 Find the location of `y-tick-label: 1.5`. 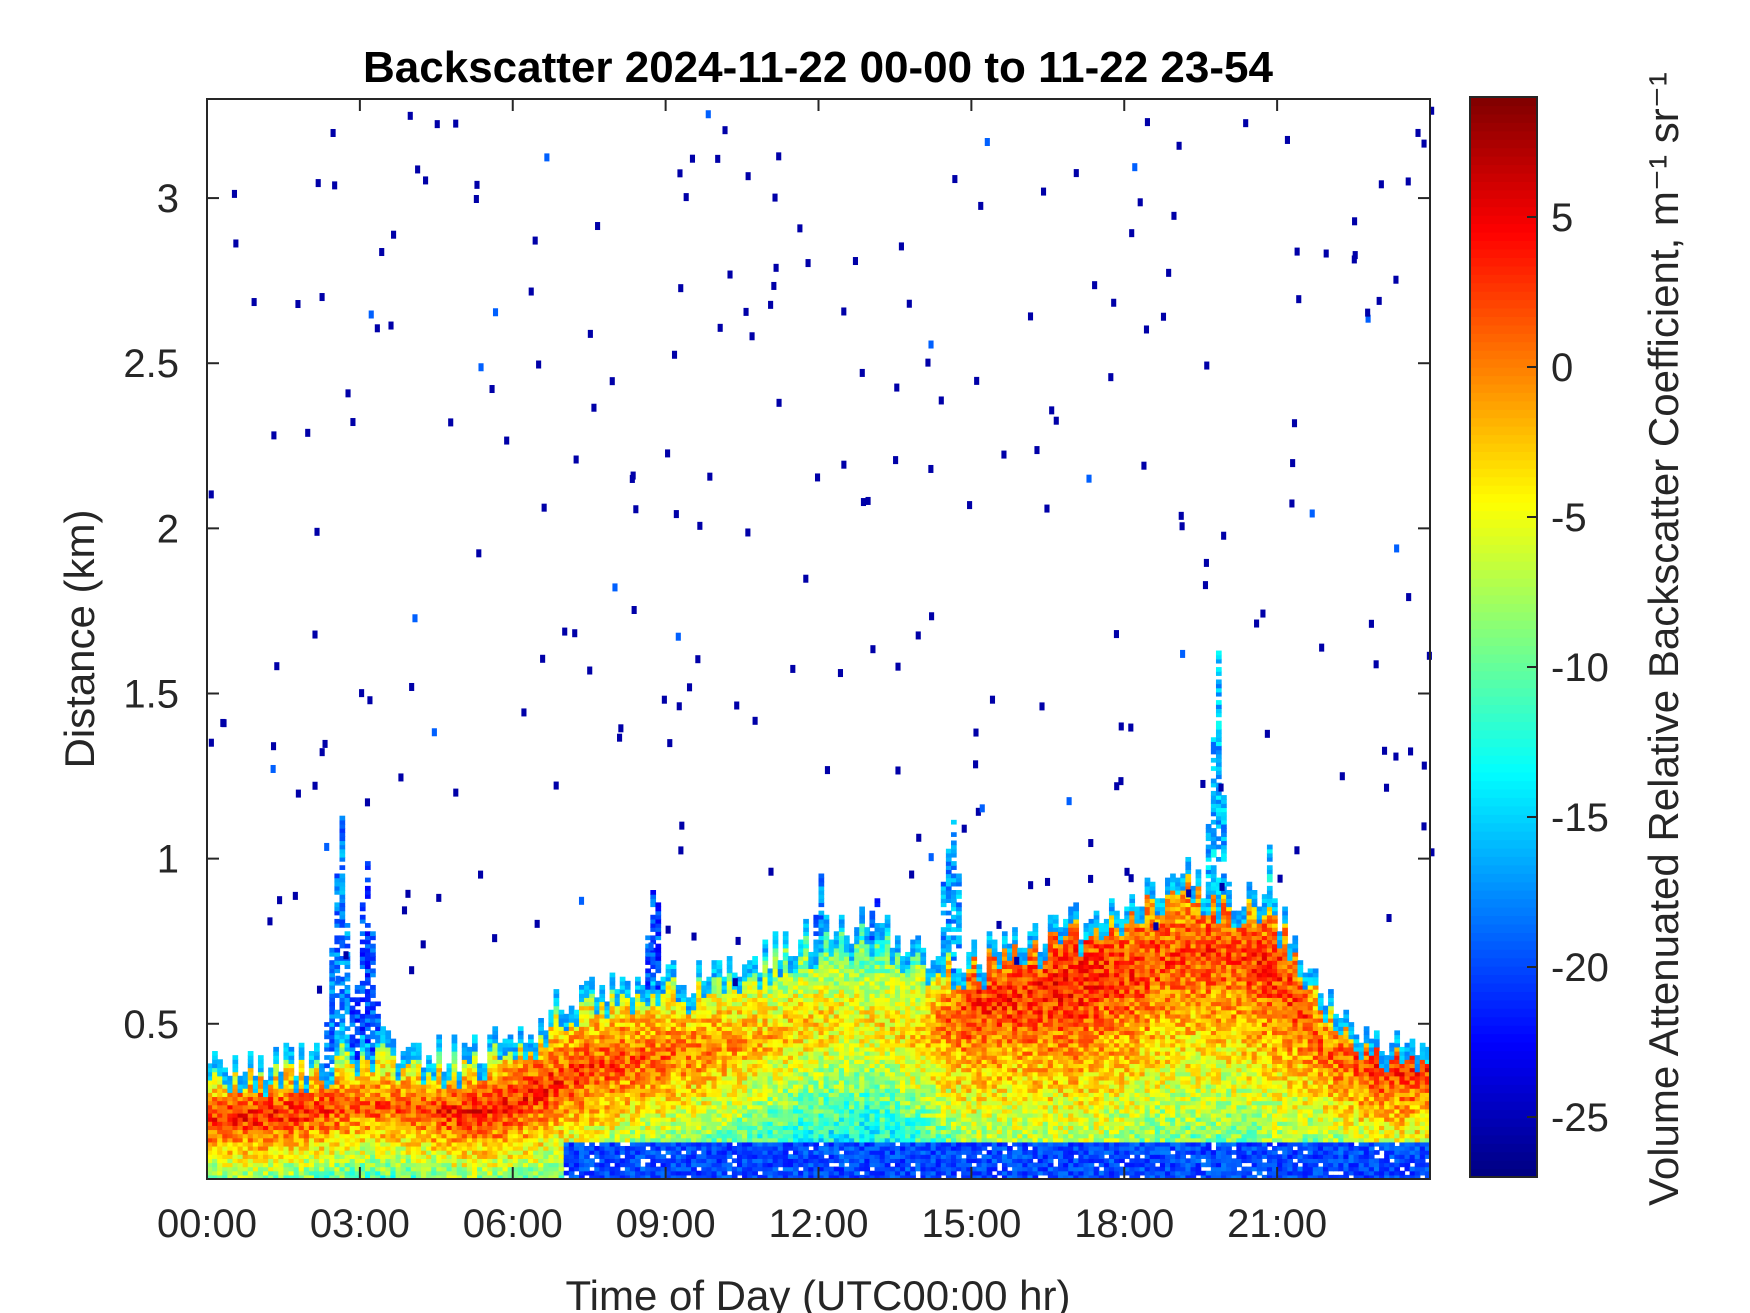

y-tick-label: 1.5 is located at coordinates (151, 694).